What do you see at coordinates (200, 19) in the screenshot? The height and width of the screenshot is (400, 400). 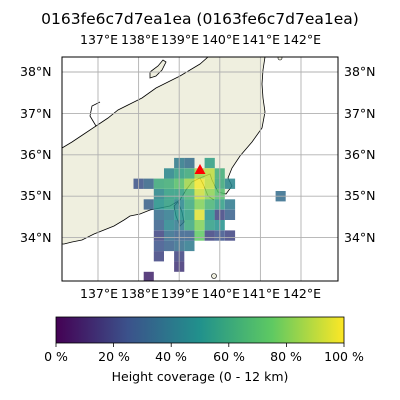 I see `map-title: 0163fe6c7d7ea1ea (0163fe6c7d7ea1ea)` at bounding box center [200, 19].